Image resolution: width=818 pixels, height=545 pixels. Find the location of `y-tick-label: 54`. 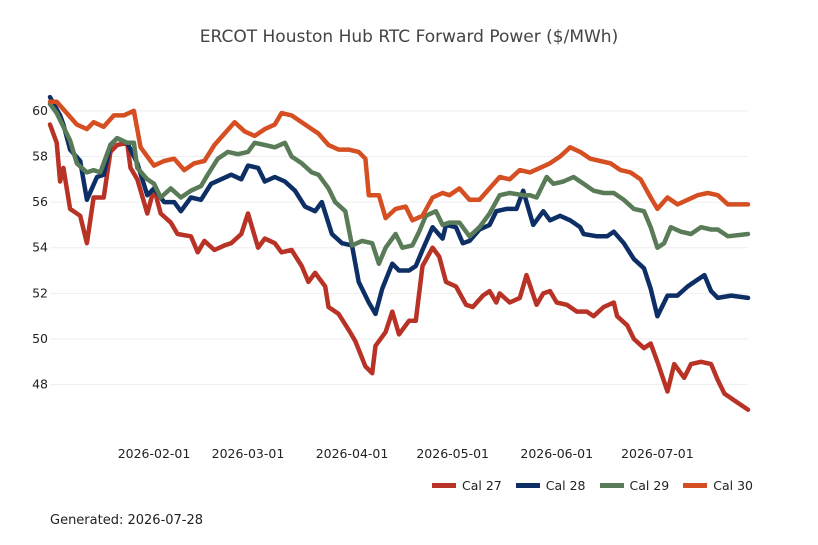

y-tick-label: 54 is located at coordinates (40, 247).